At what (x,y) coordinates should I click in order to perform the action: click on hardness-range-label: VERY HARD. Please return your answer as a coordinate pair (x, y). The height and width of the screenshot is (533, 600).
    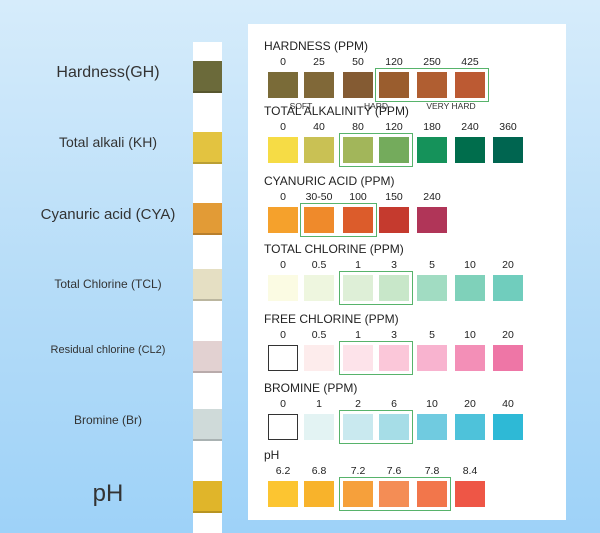
    Looking at the image, I should click on (451, 106).